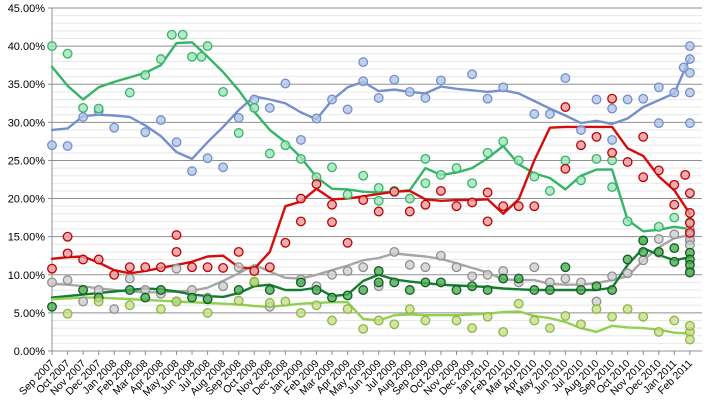  What do you see at coordinates (27, 200) in the screenshot?
I see `y-axis-label: 20.00%` at bounding box center [27, 200].